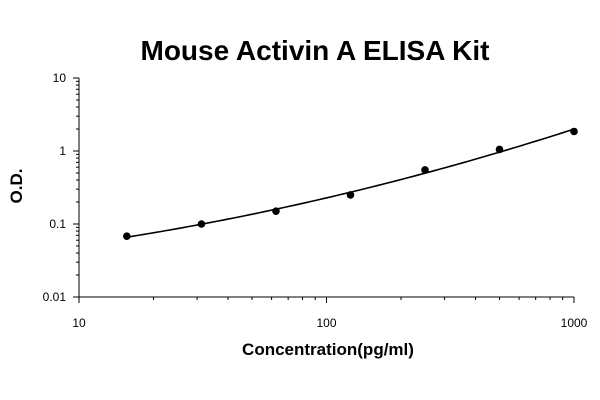 This screenshot has width=600, height=400. Describe the element at coordinates (328, 349) in the screenshot. I see `x-axis-label: Concentration(pg/ml)` at that location.